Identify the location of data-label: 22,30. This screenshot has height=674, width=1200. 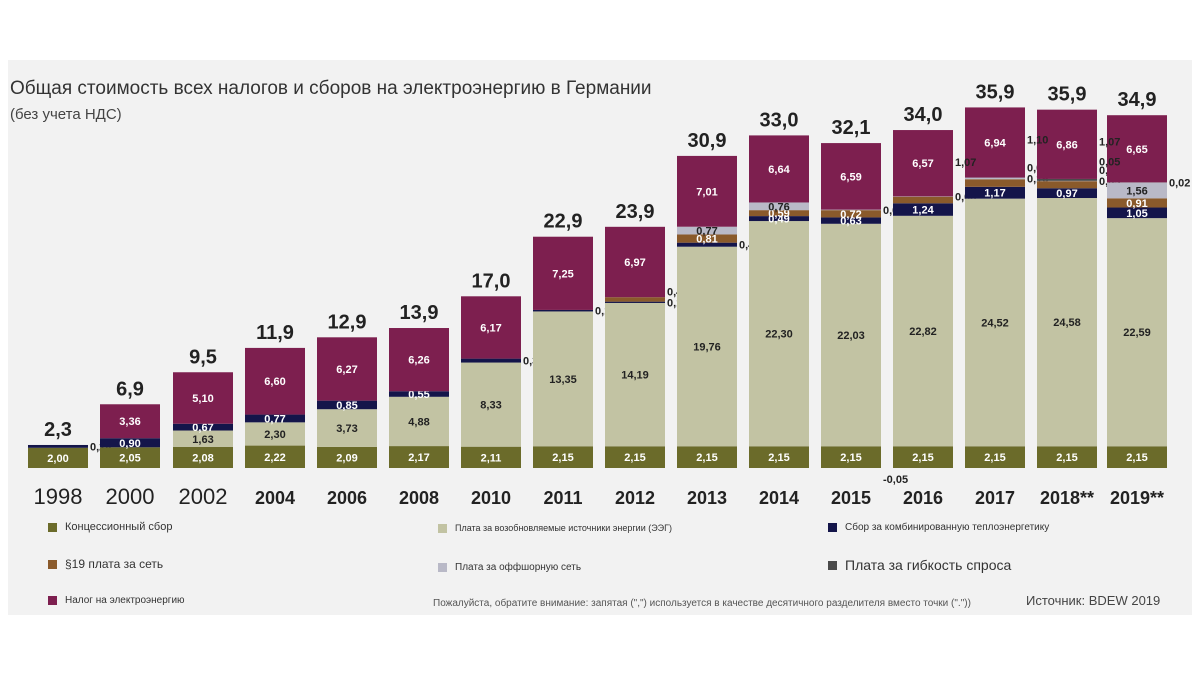
(779, 335).